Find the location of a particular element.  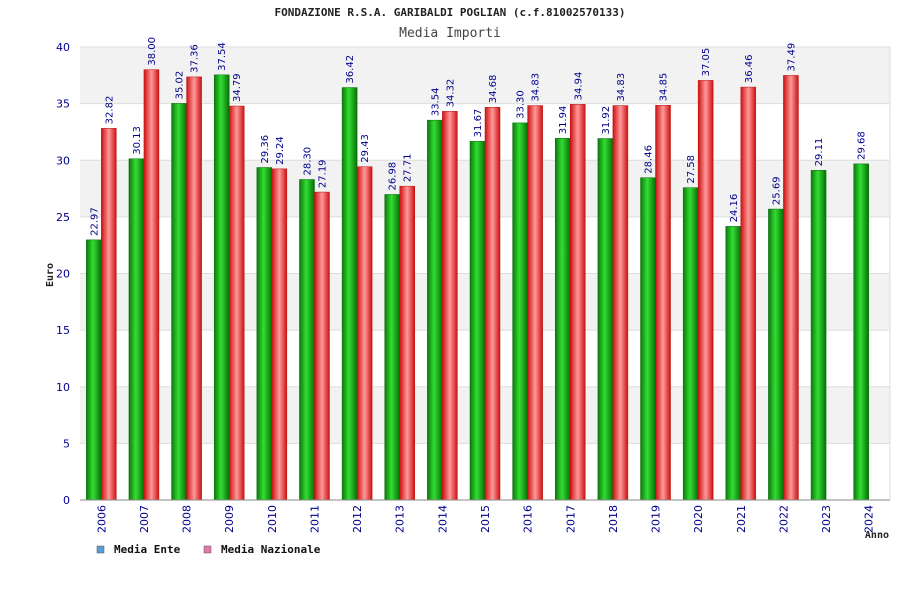

data-label: 29.68 is located at coordinates (862, 145).